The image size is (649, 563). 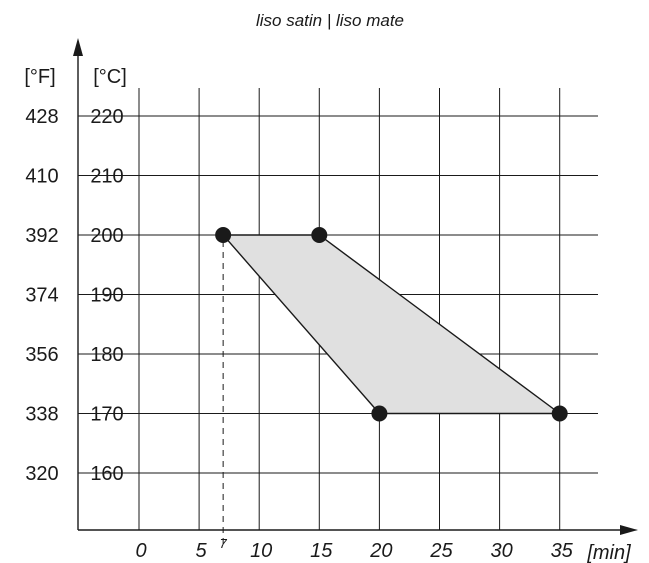 What do you see at coordinates (608, 552) in the screenshot?
I see `x-unit-label: [min]` at bounding box center [608, 552].